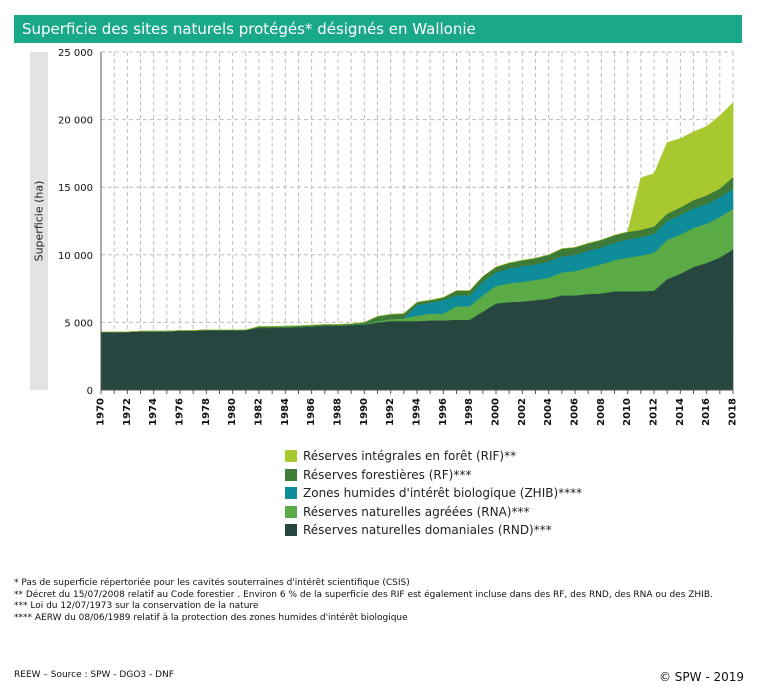  What do you see at coordinates (417, 412) in the screenshot?
I see `x-tick-label: 1994` at bounding box center [417, 412].